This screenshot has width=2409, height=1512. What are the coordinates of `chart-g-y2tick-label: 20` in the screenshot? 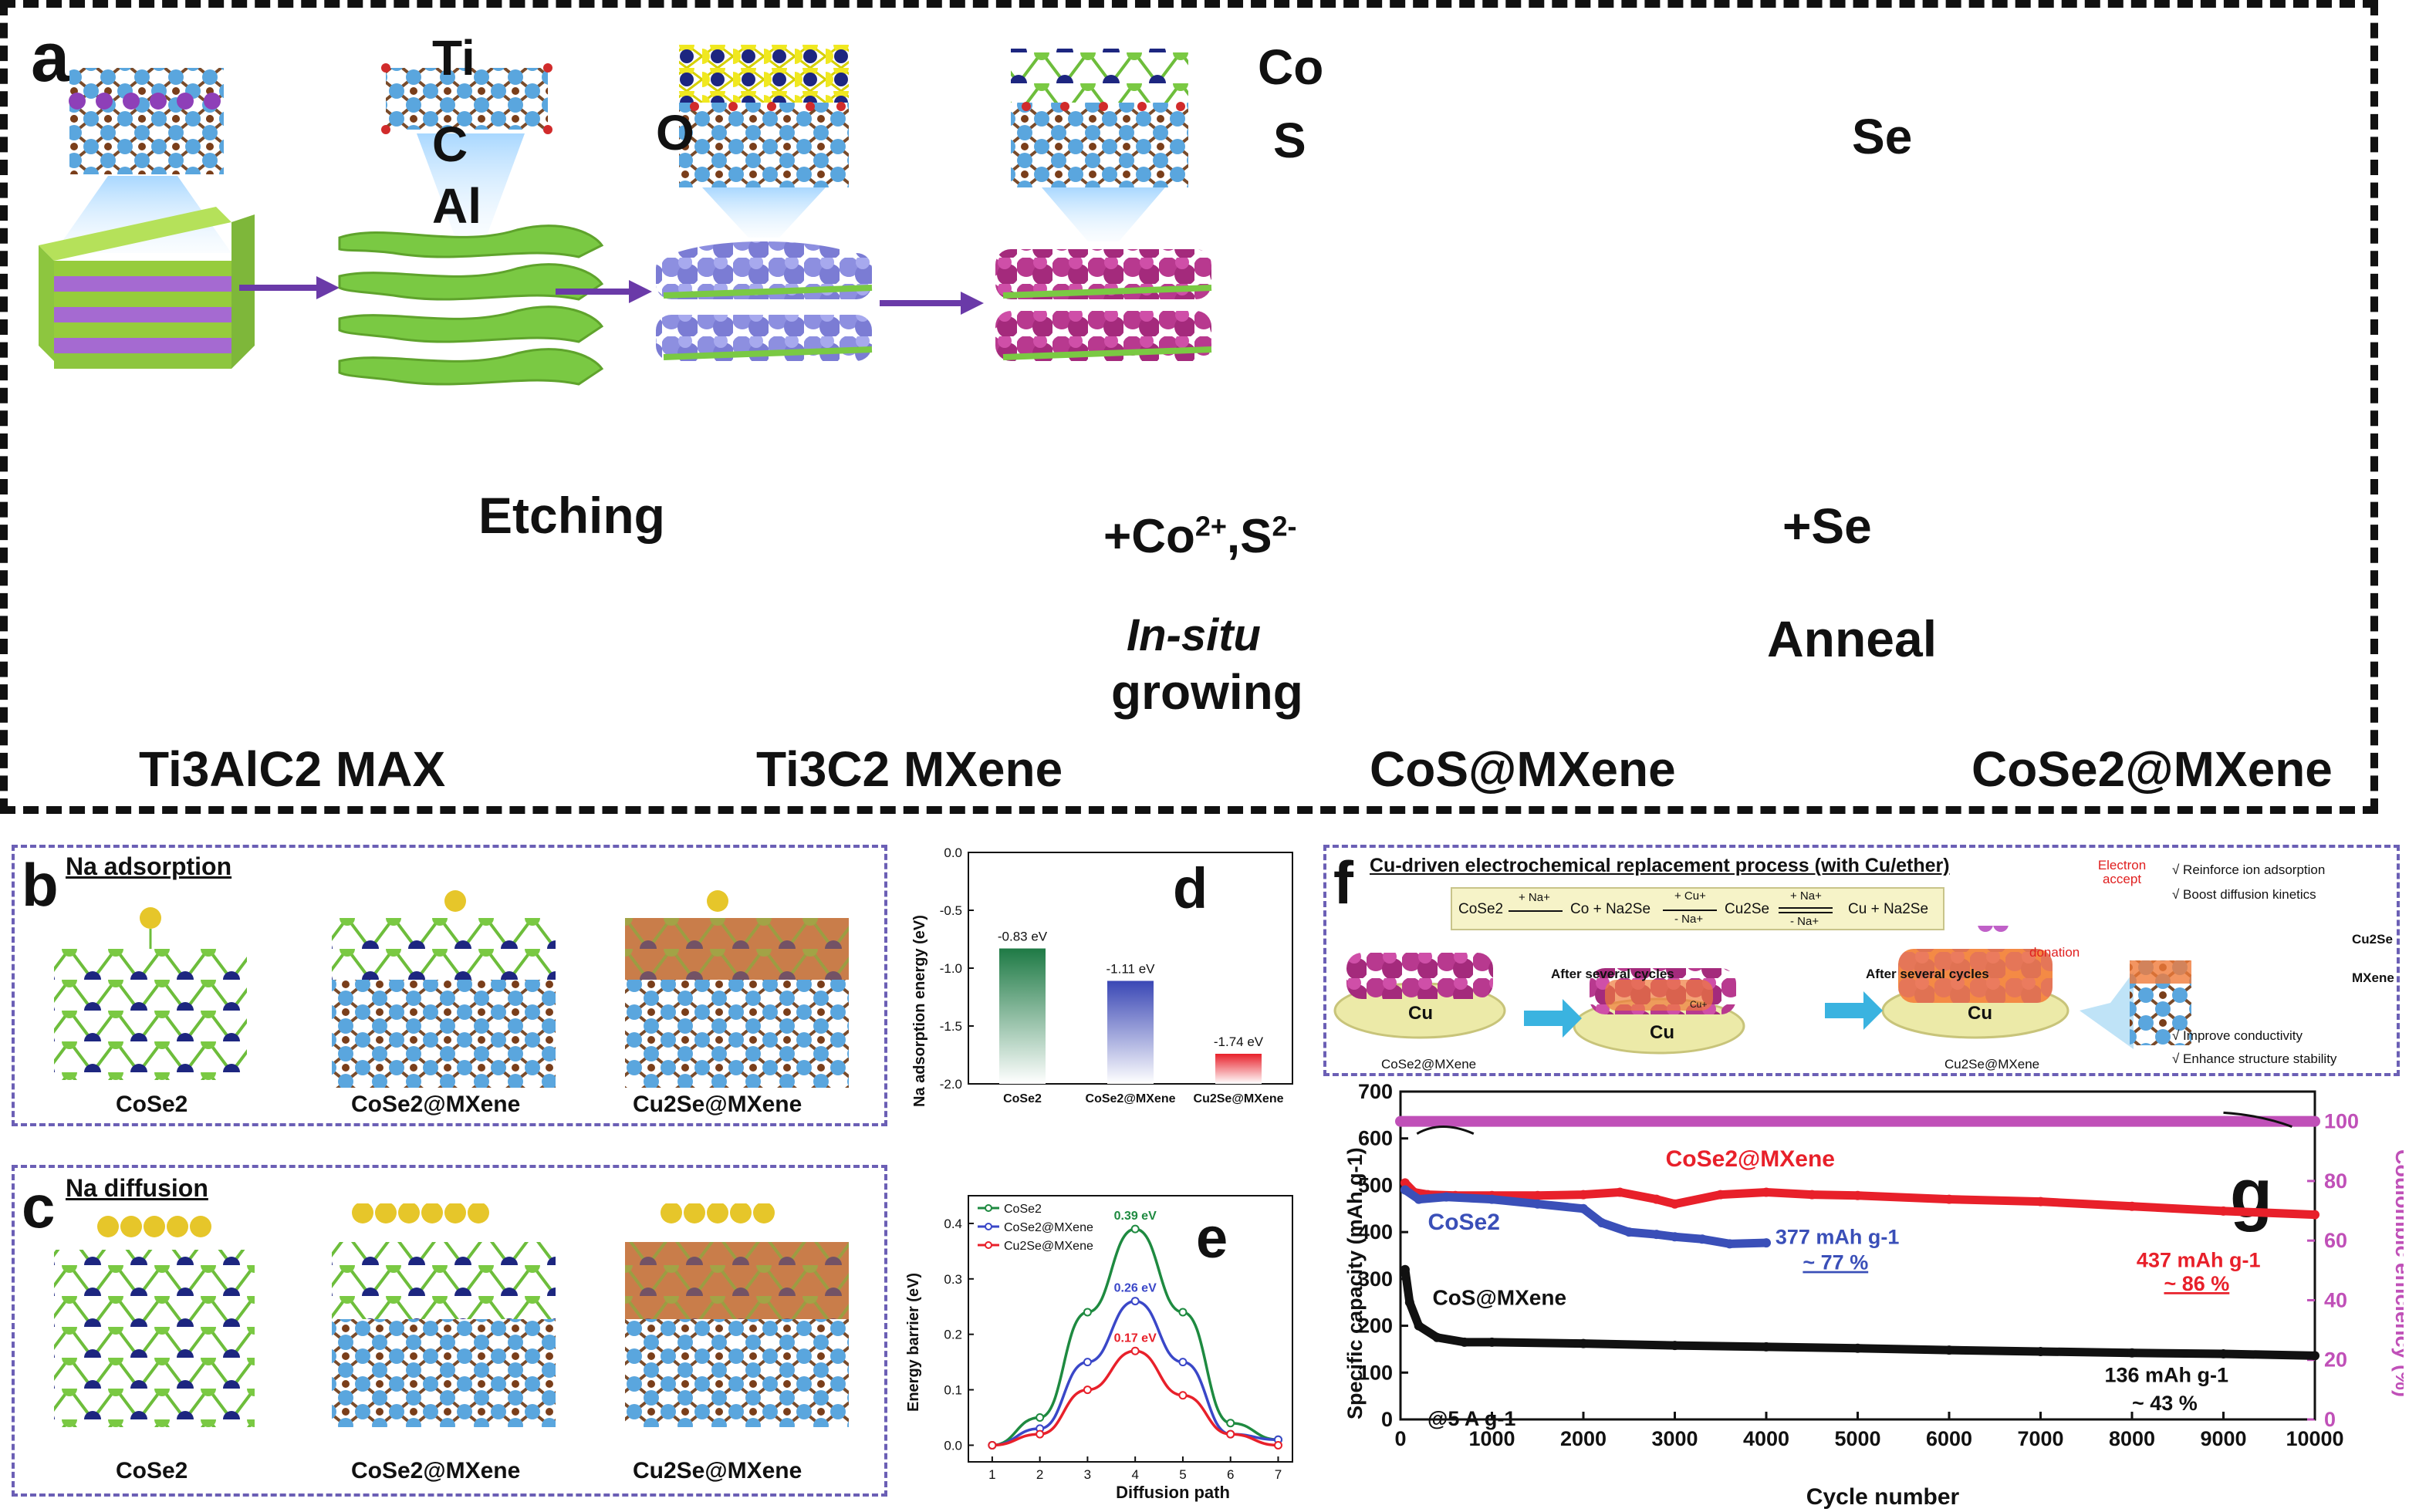 It's located at (2335, 1360).